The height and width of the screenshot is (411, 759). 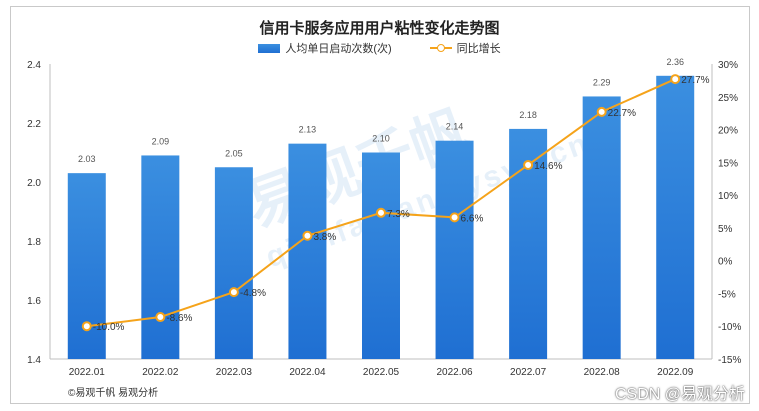 What do you see at coordinates (728, 196) in the screenshot?
I see `y-right-tick-label: 10%` at bounding box center [728, 196].